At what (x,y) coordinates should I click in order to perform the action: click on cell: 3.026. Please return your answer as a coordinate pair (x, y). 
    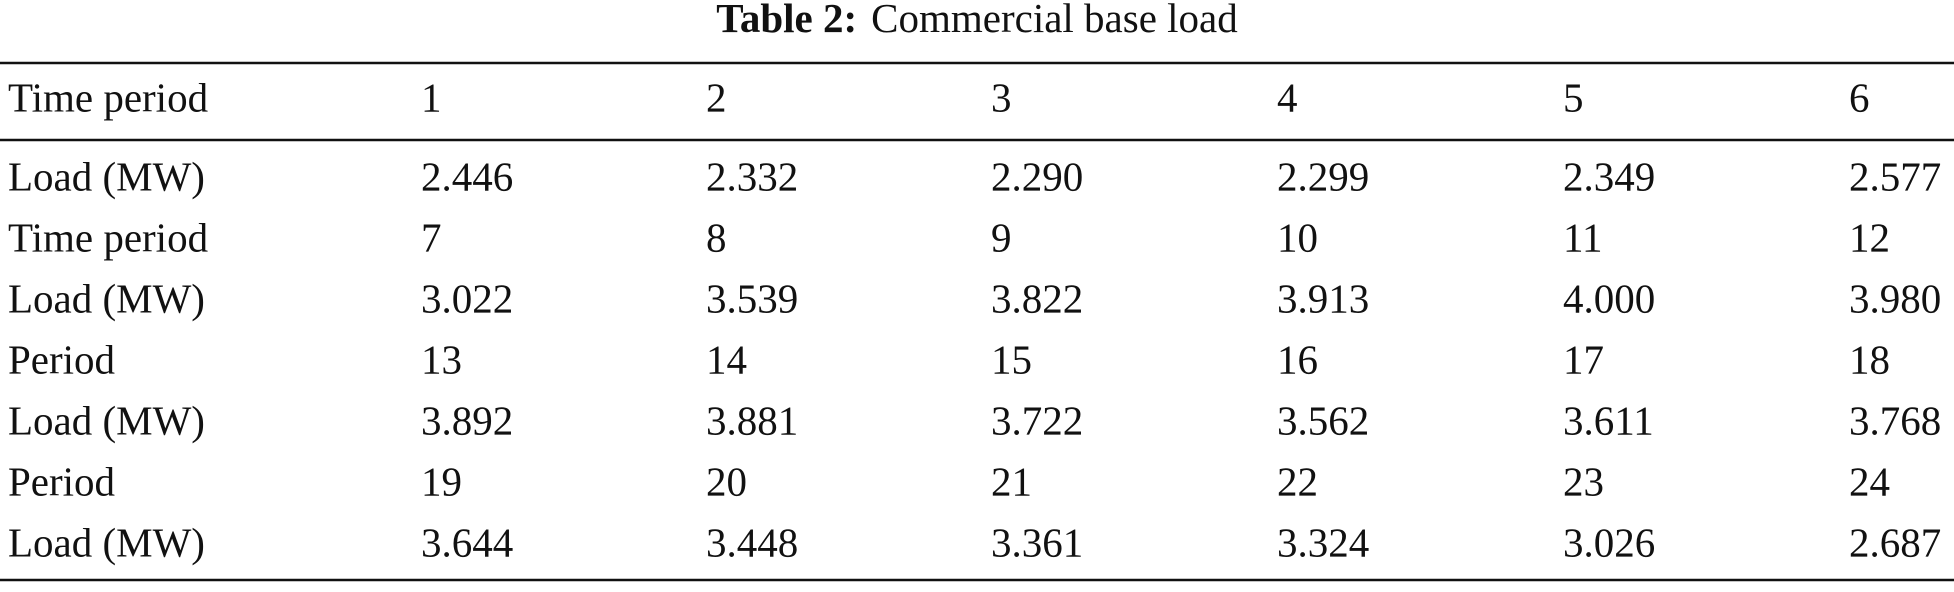
    Looking at the image, I should click on (1609, 542).